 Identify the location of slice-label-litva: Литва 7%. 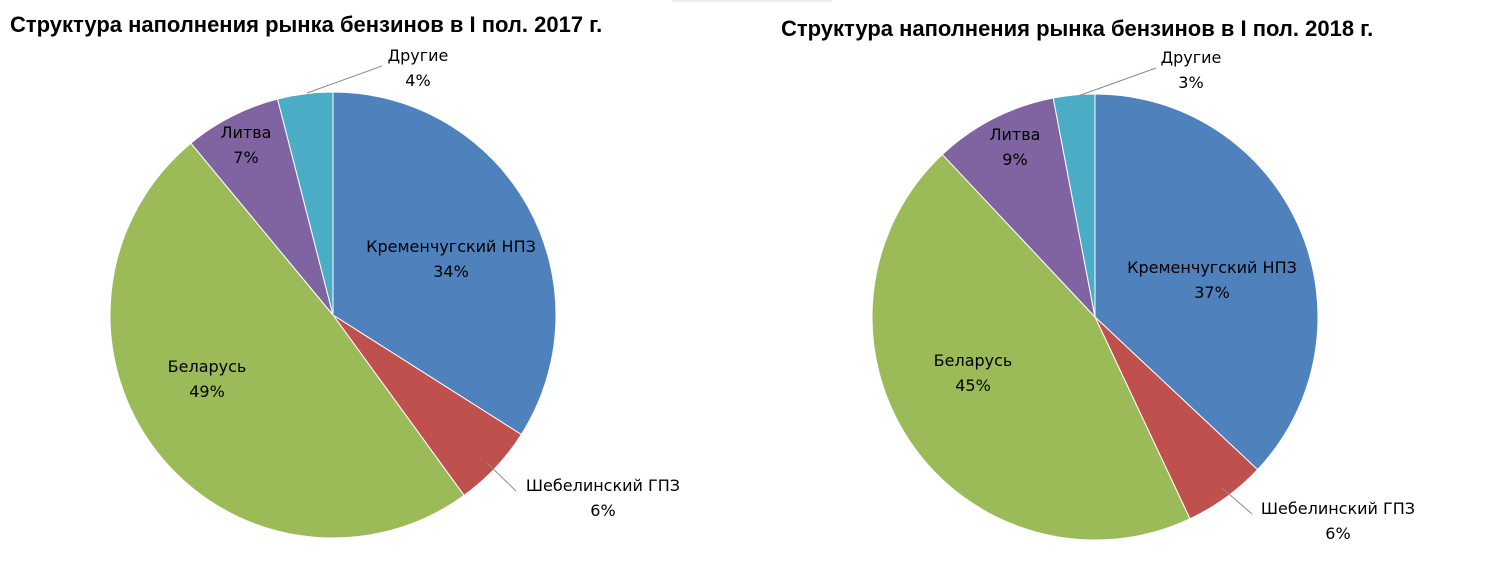
(246, 145).